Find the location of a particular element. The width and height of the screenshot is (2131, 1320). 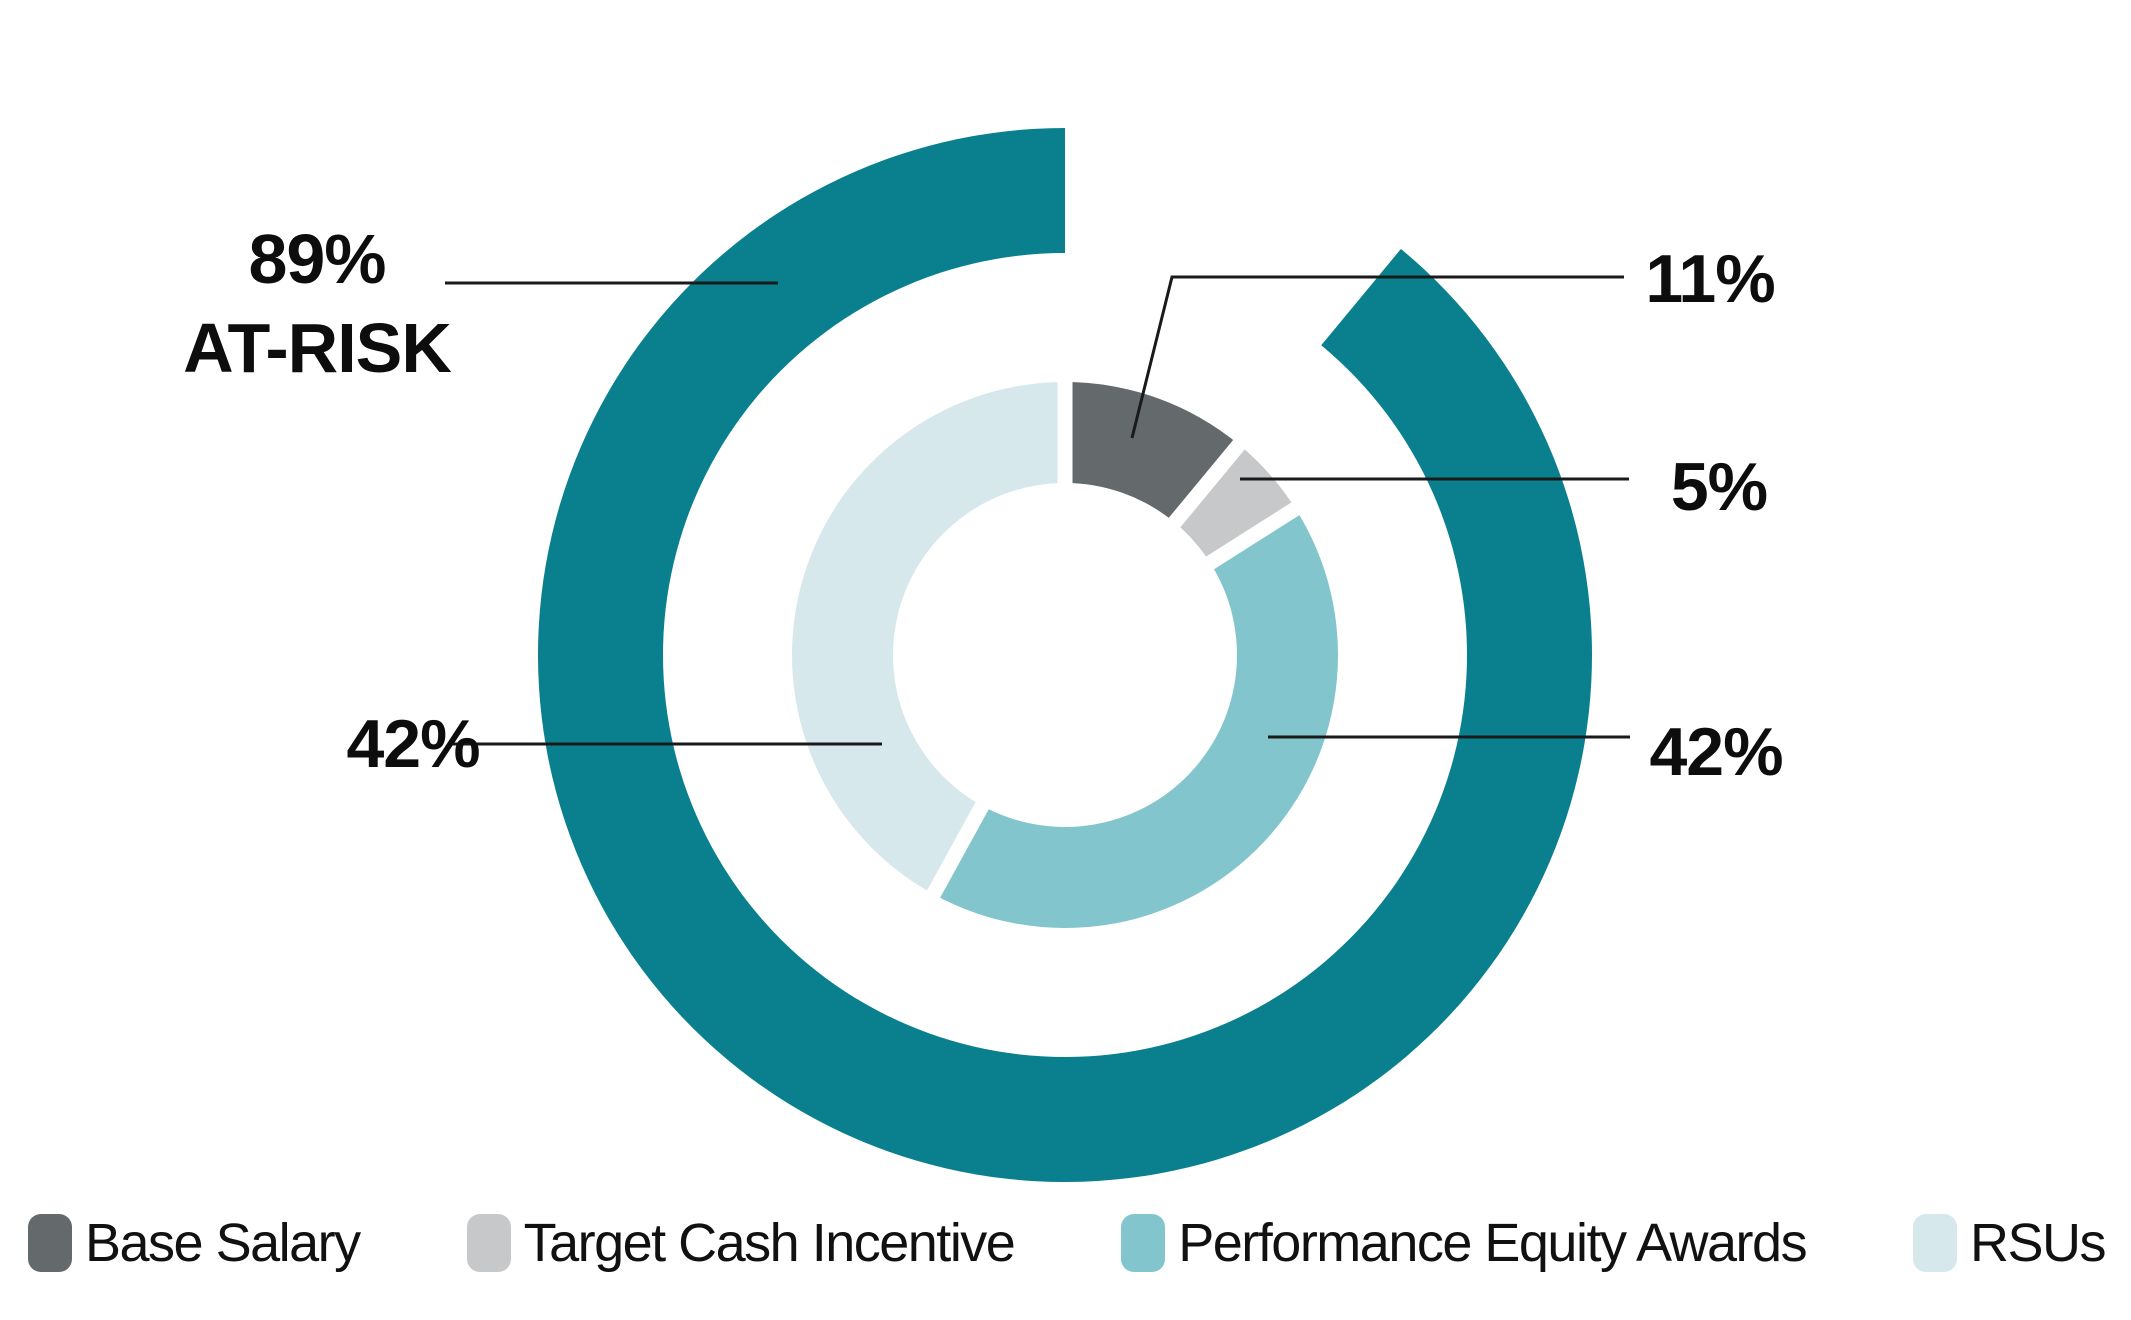

legend-item-performance-equity-awards: Performance Equity Awards is located at coordinates (1464, 1243).